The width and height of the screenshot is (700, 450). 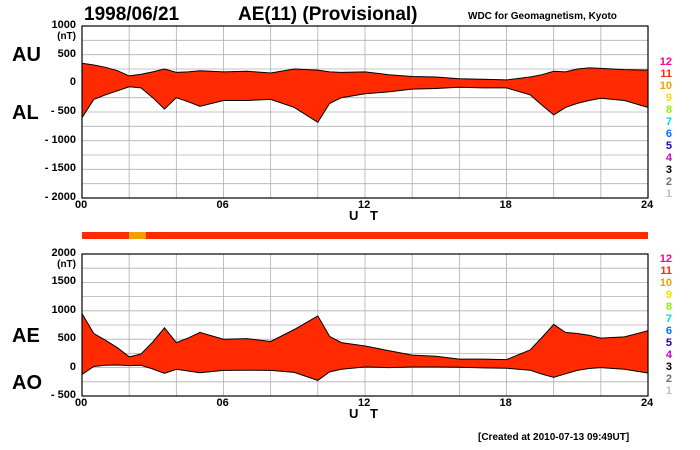 I want to click on chart-title: AE(11) (Provisional), so click(x=328, y=14).